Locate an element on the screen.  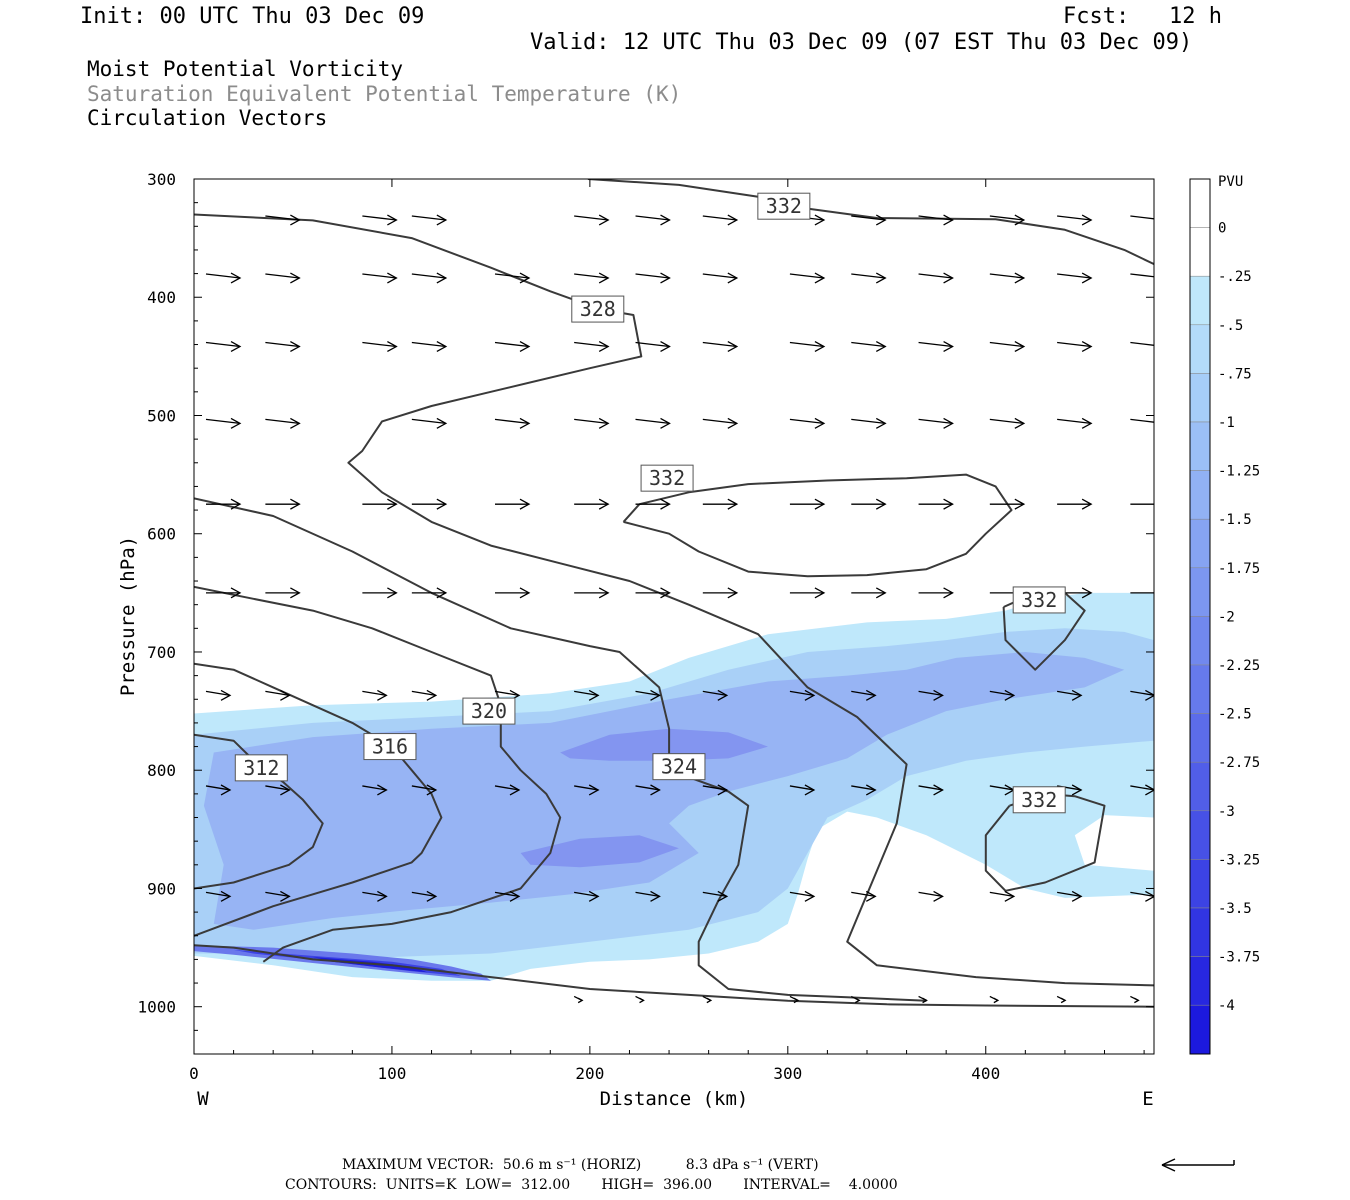
contour-label: 332 is located at coordinates (784, 206).